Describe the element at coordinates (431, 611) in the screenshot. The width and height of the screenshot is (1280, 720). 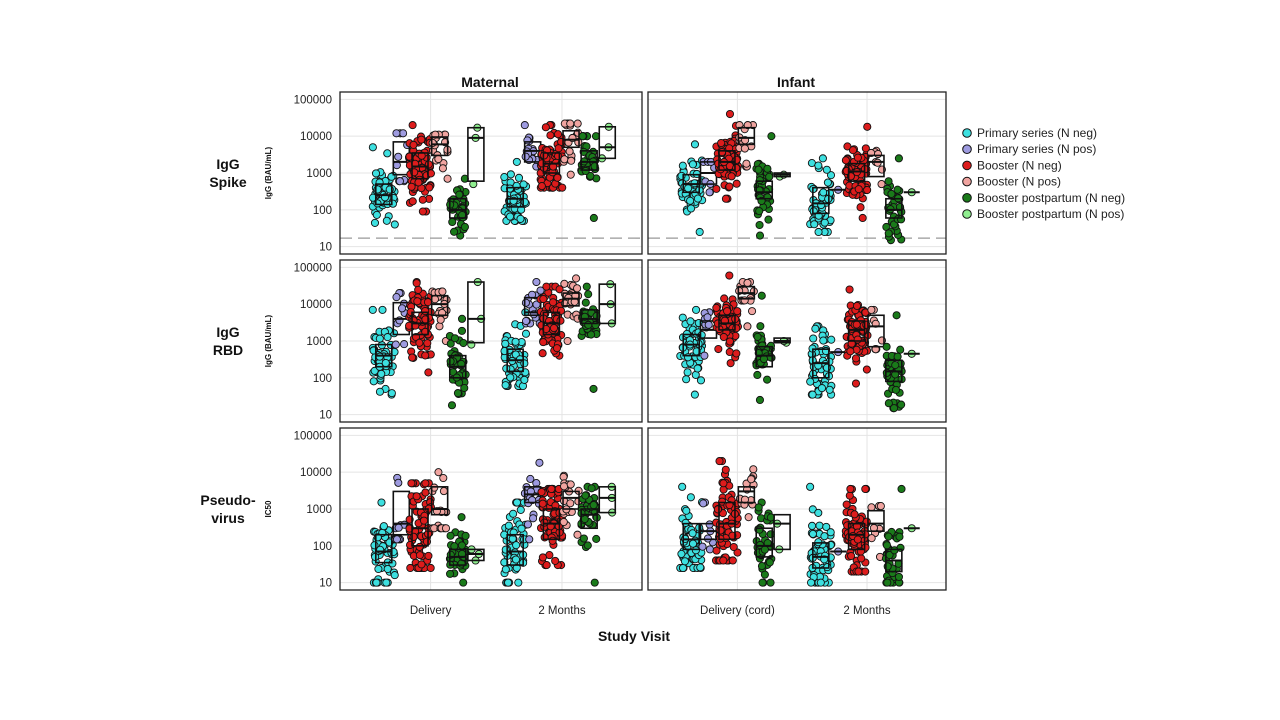
I see `x-tick-label: Delivery` at that location.